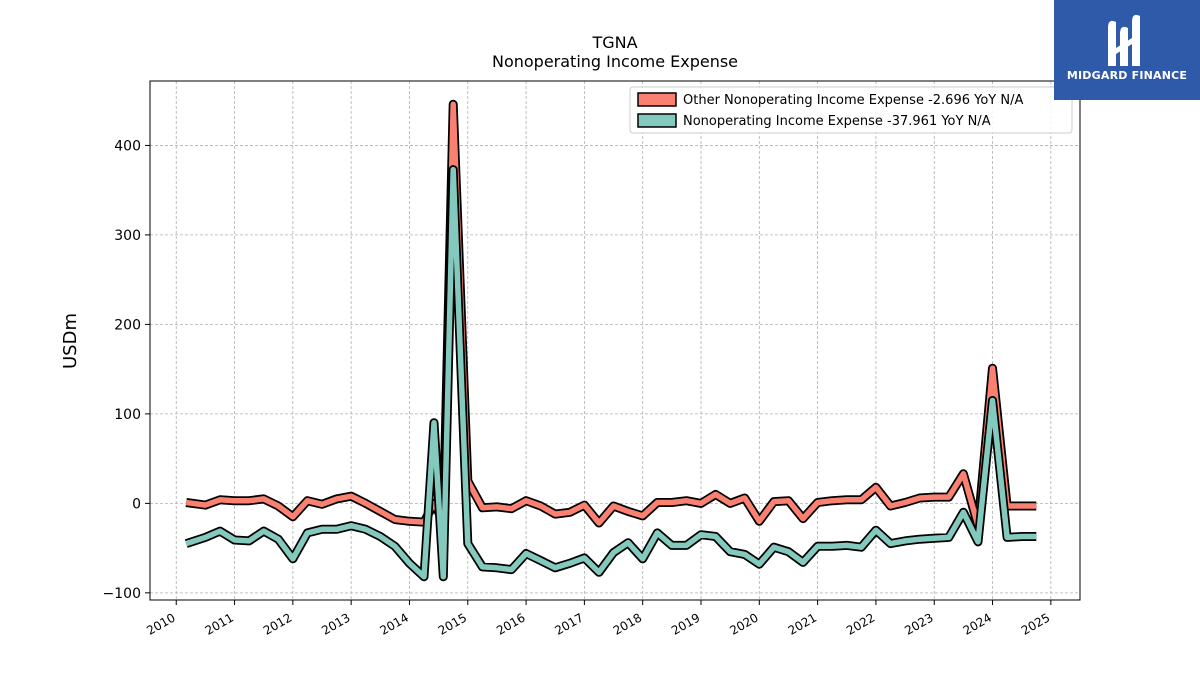 This screenshot has width=1200, height=675. Describe the element at coordinates (860, 623) in the screenshot. I see `x-tick-label: 2022` at that location.